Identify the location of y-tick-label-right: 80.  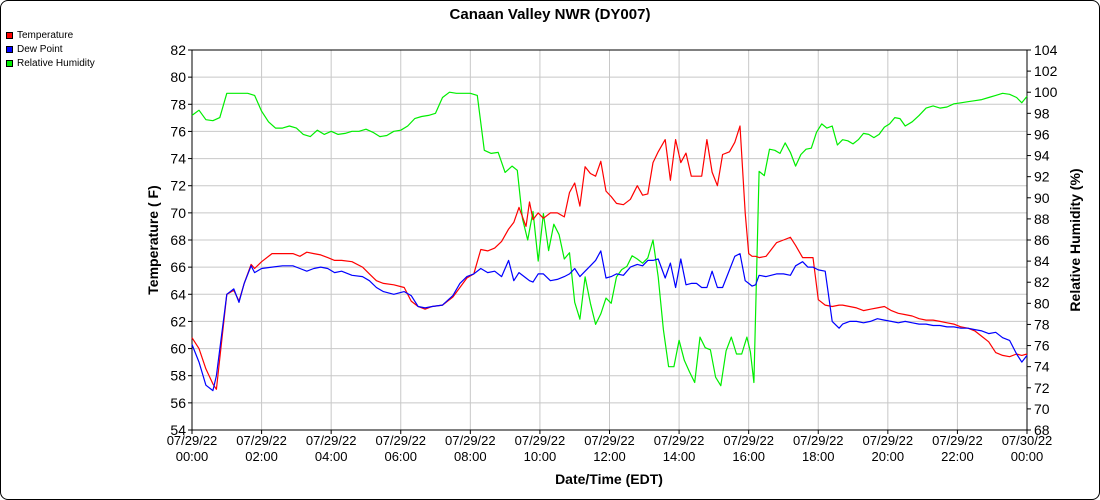
(1042, 303).